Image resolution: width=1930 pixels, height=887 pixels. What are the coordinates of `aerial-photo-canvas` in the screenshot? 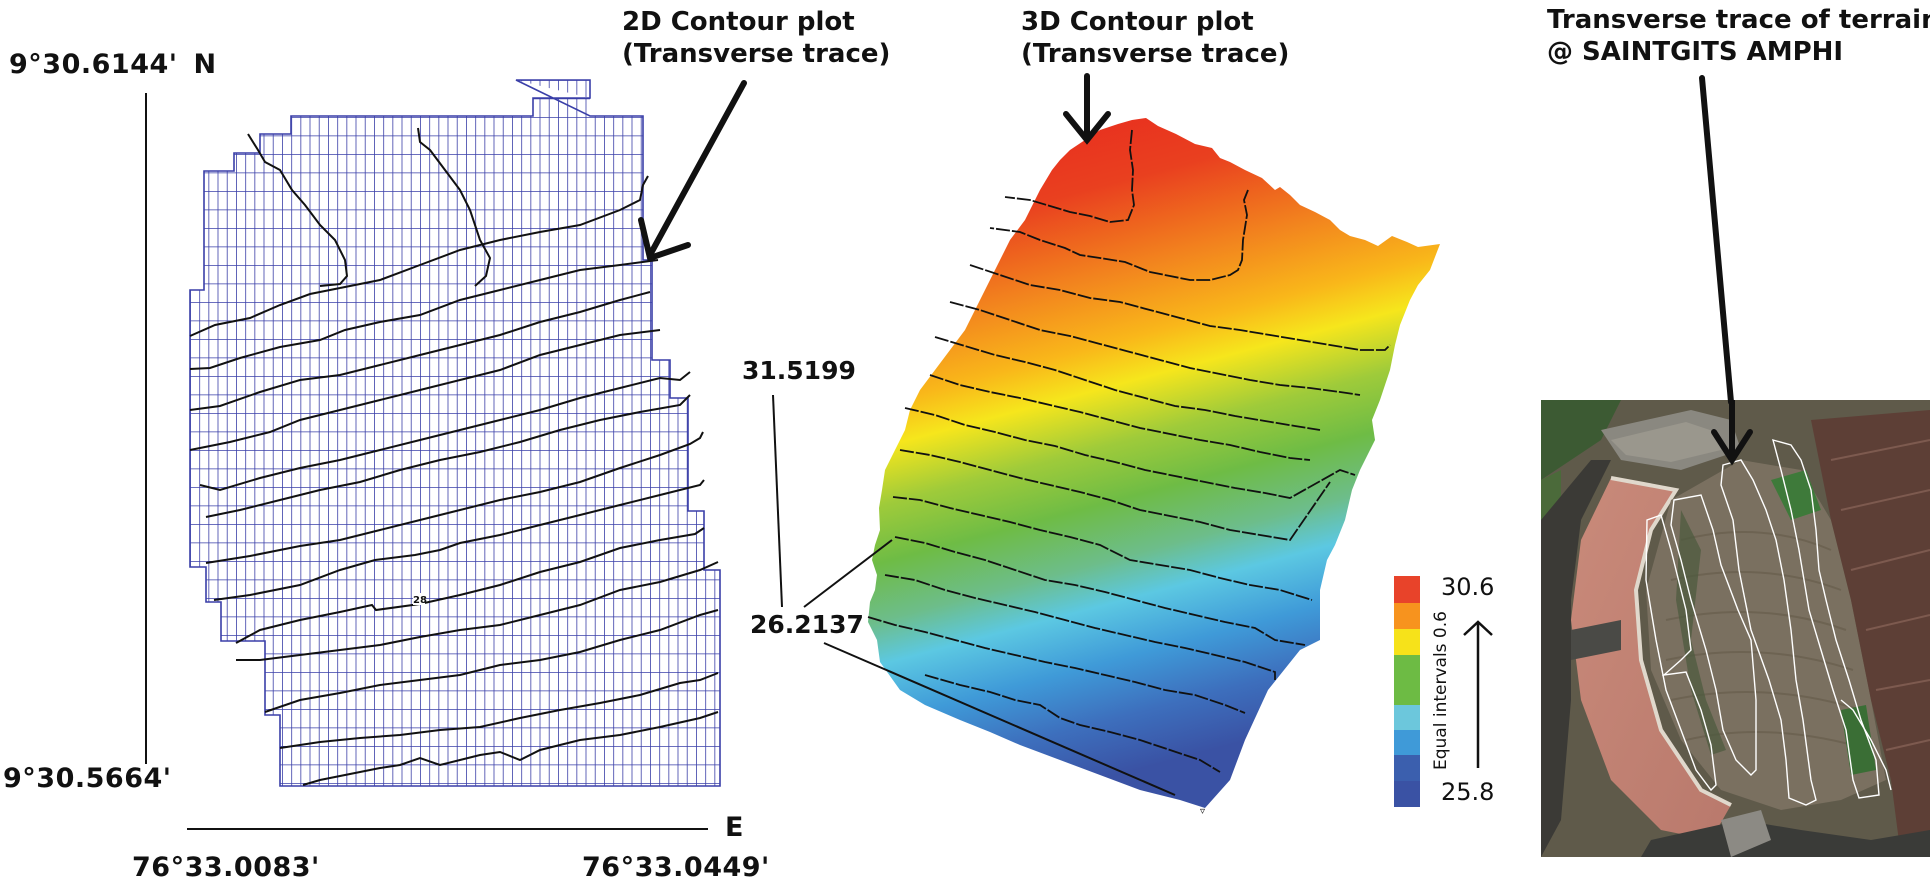 It's located at (1735, 628).